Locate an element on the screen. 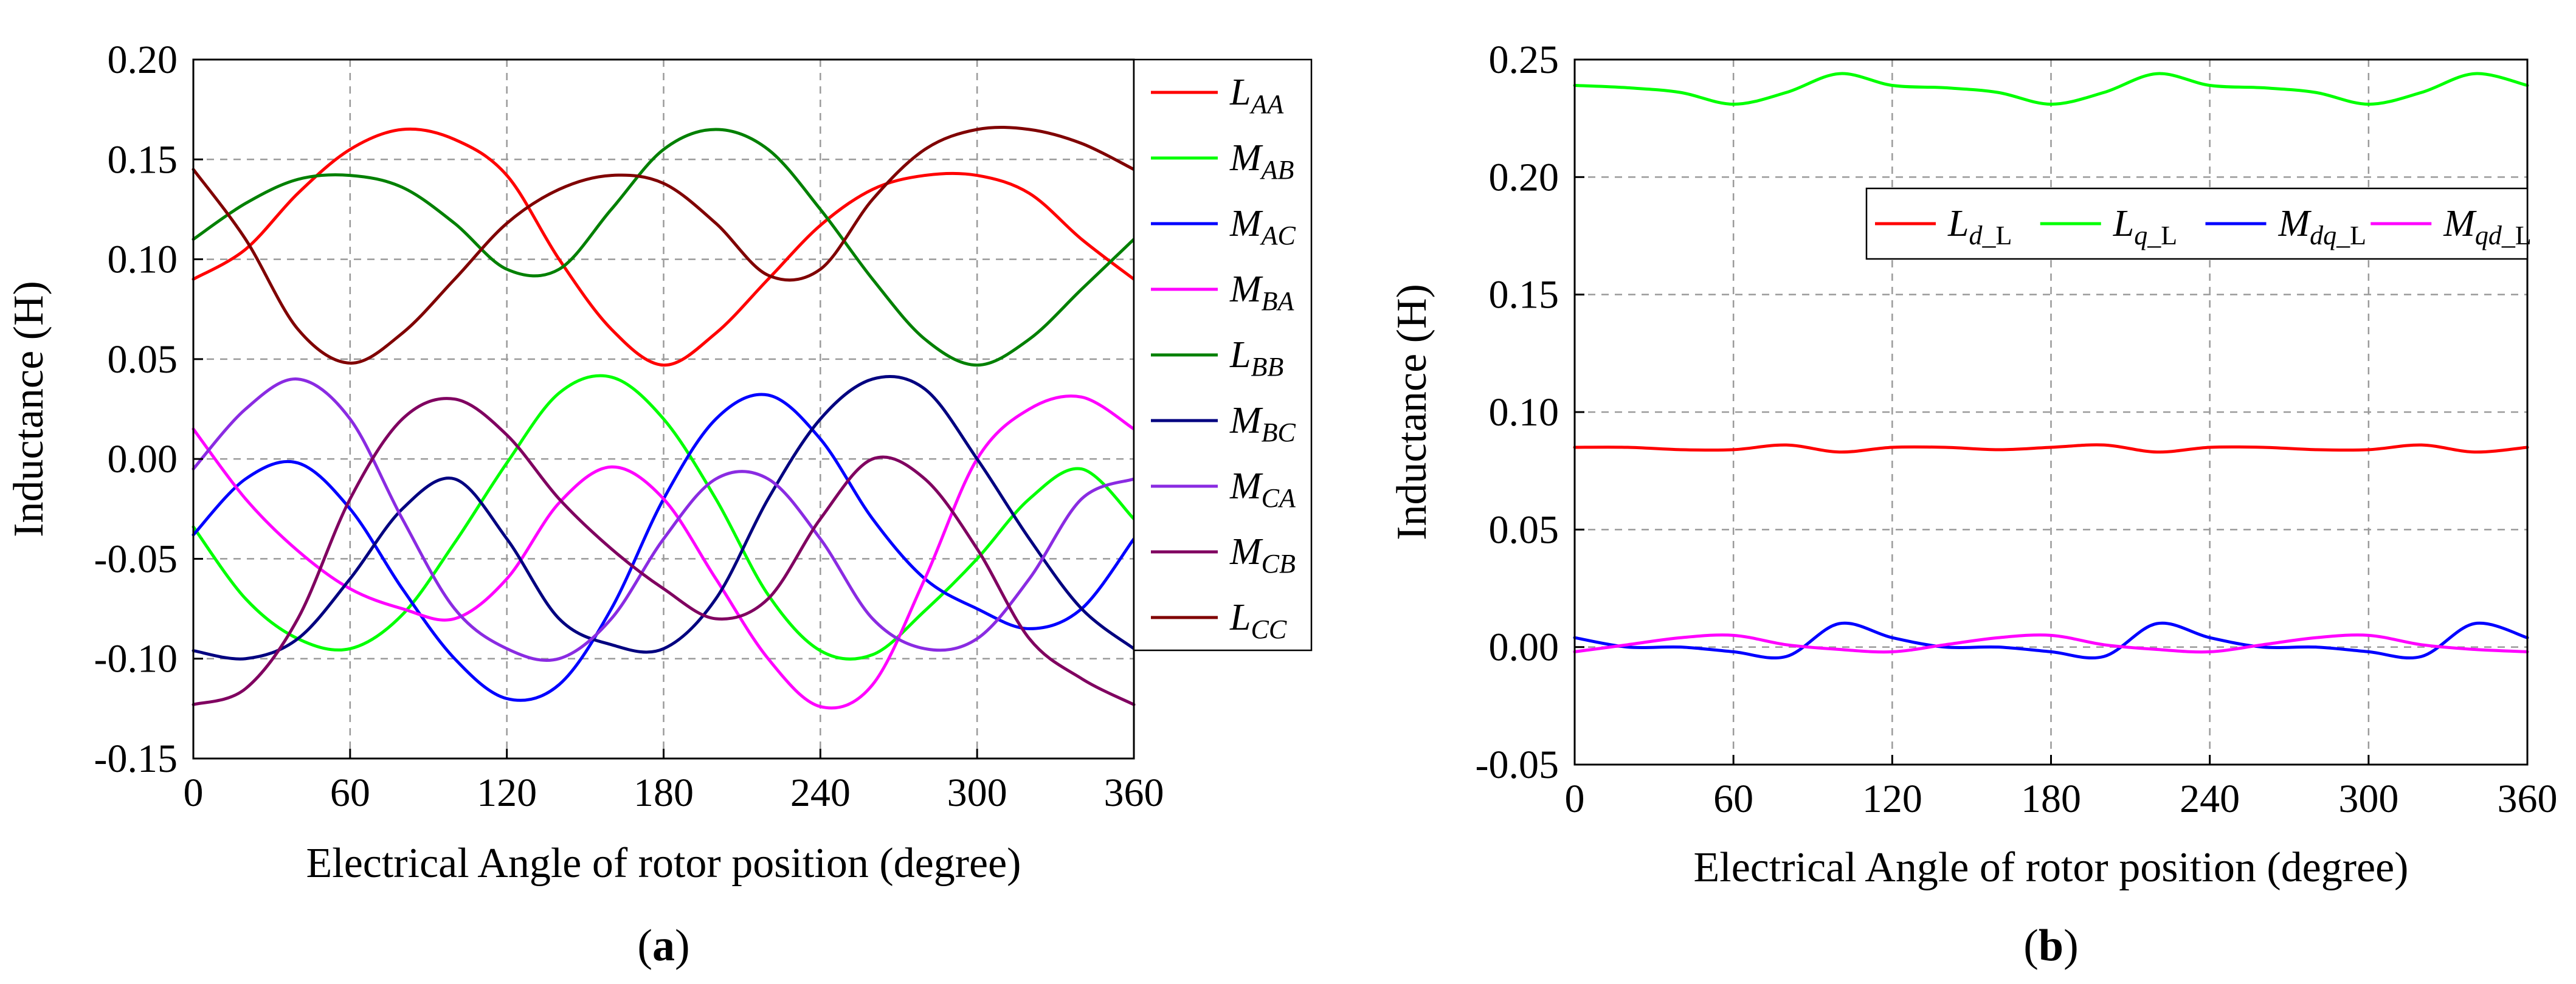 This screenshot has width=2576, height=984. series-line-m-ab is located at coordinates (664, 517).